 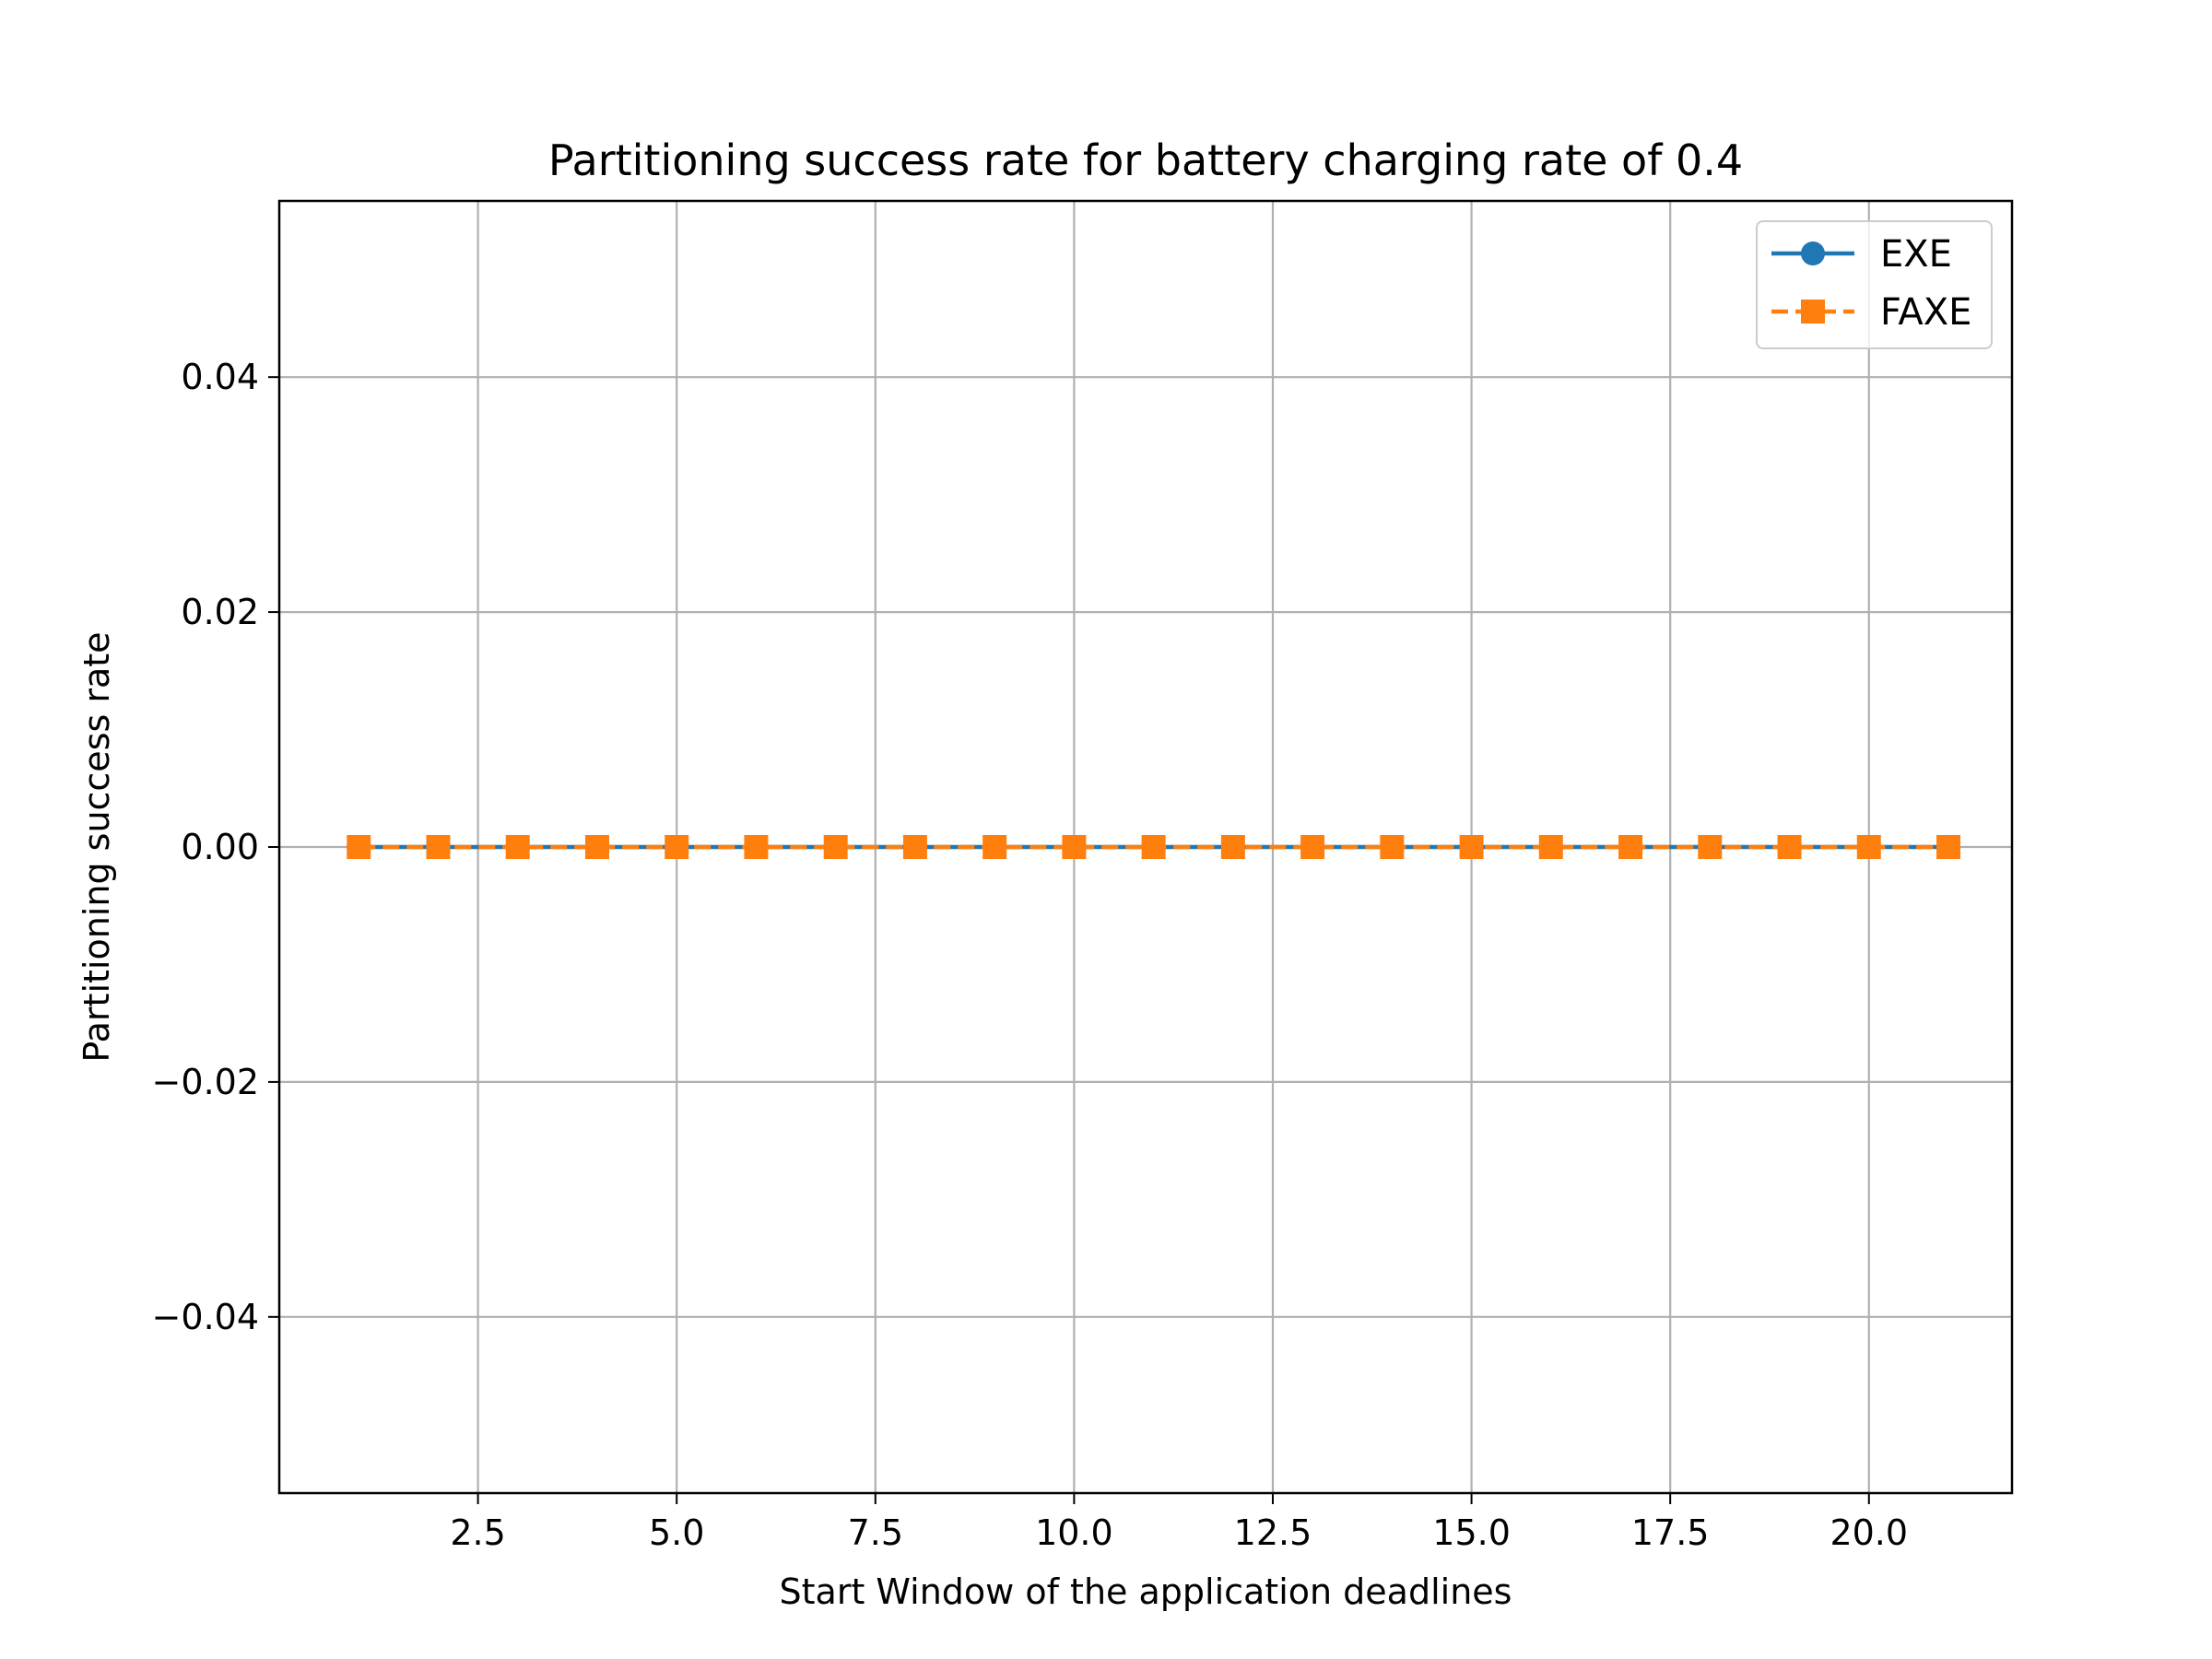 What do you see at coordinates (1471, 1532) in the screenshot?
I see `x-tick-label: 15.0` at bounding box center [1471, 1532].